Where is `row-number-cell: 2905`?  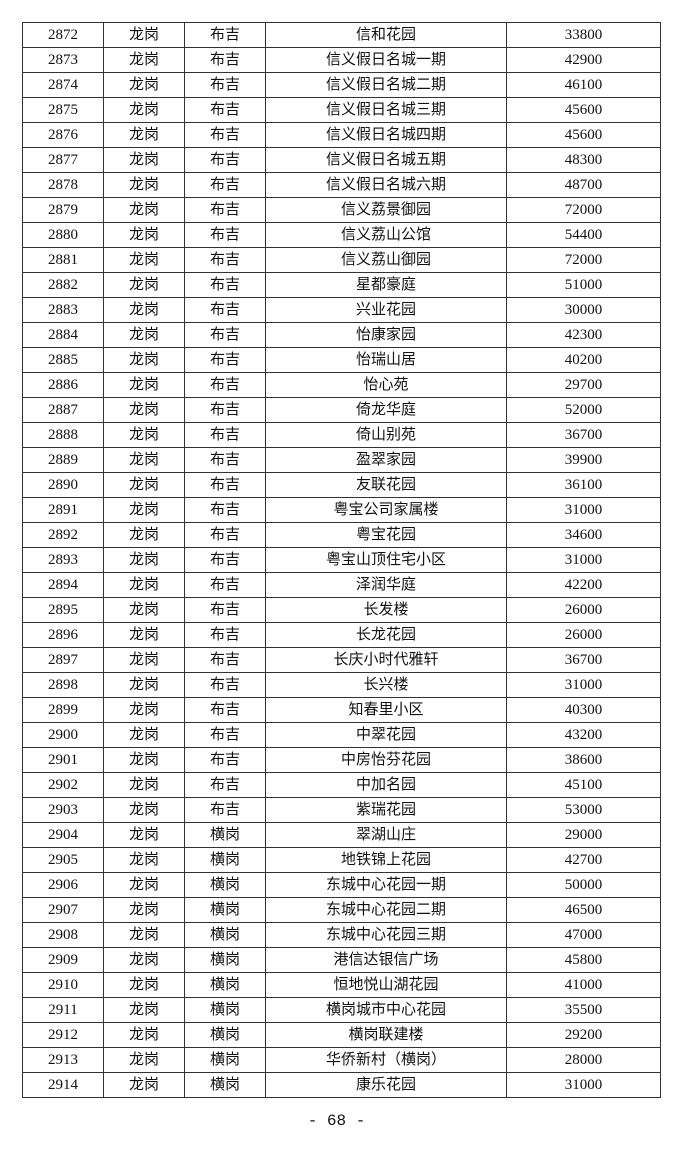
row-number-cell: 2905 is located at coordinates (63, 860).